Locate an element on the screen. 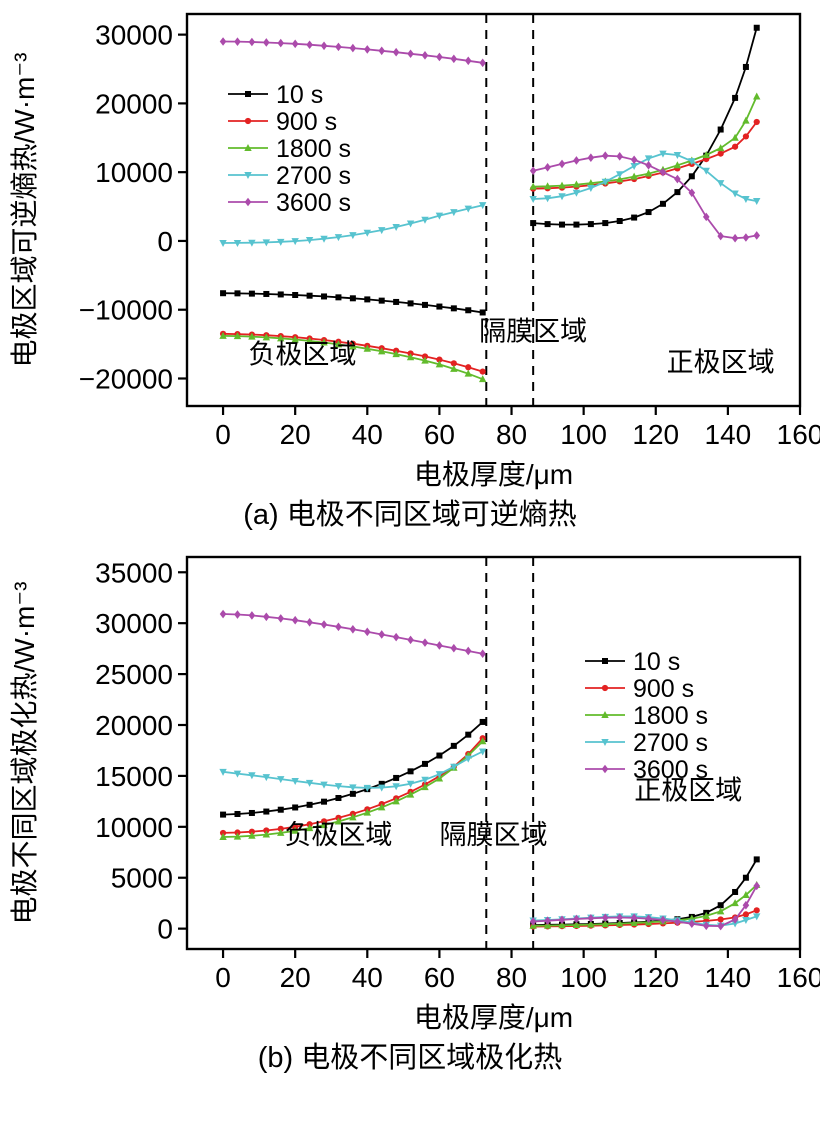  y-tick-label: 35000 is located at coordinates (134, 572).